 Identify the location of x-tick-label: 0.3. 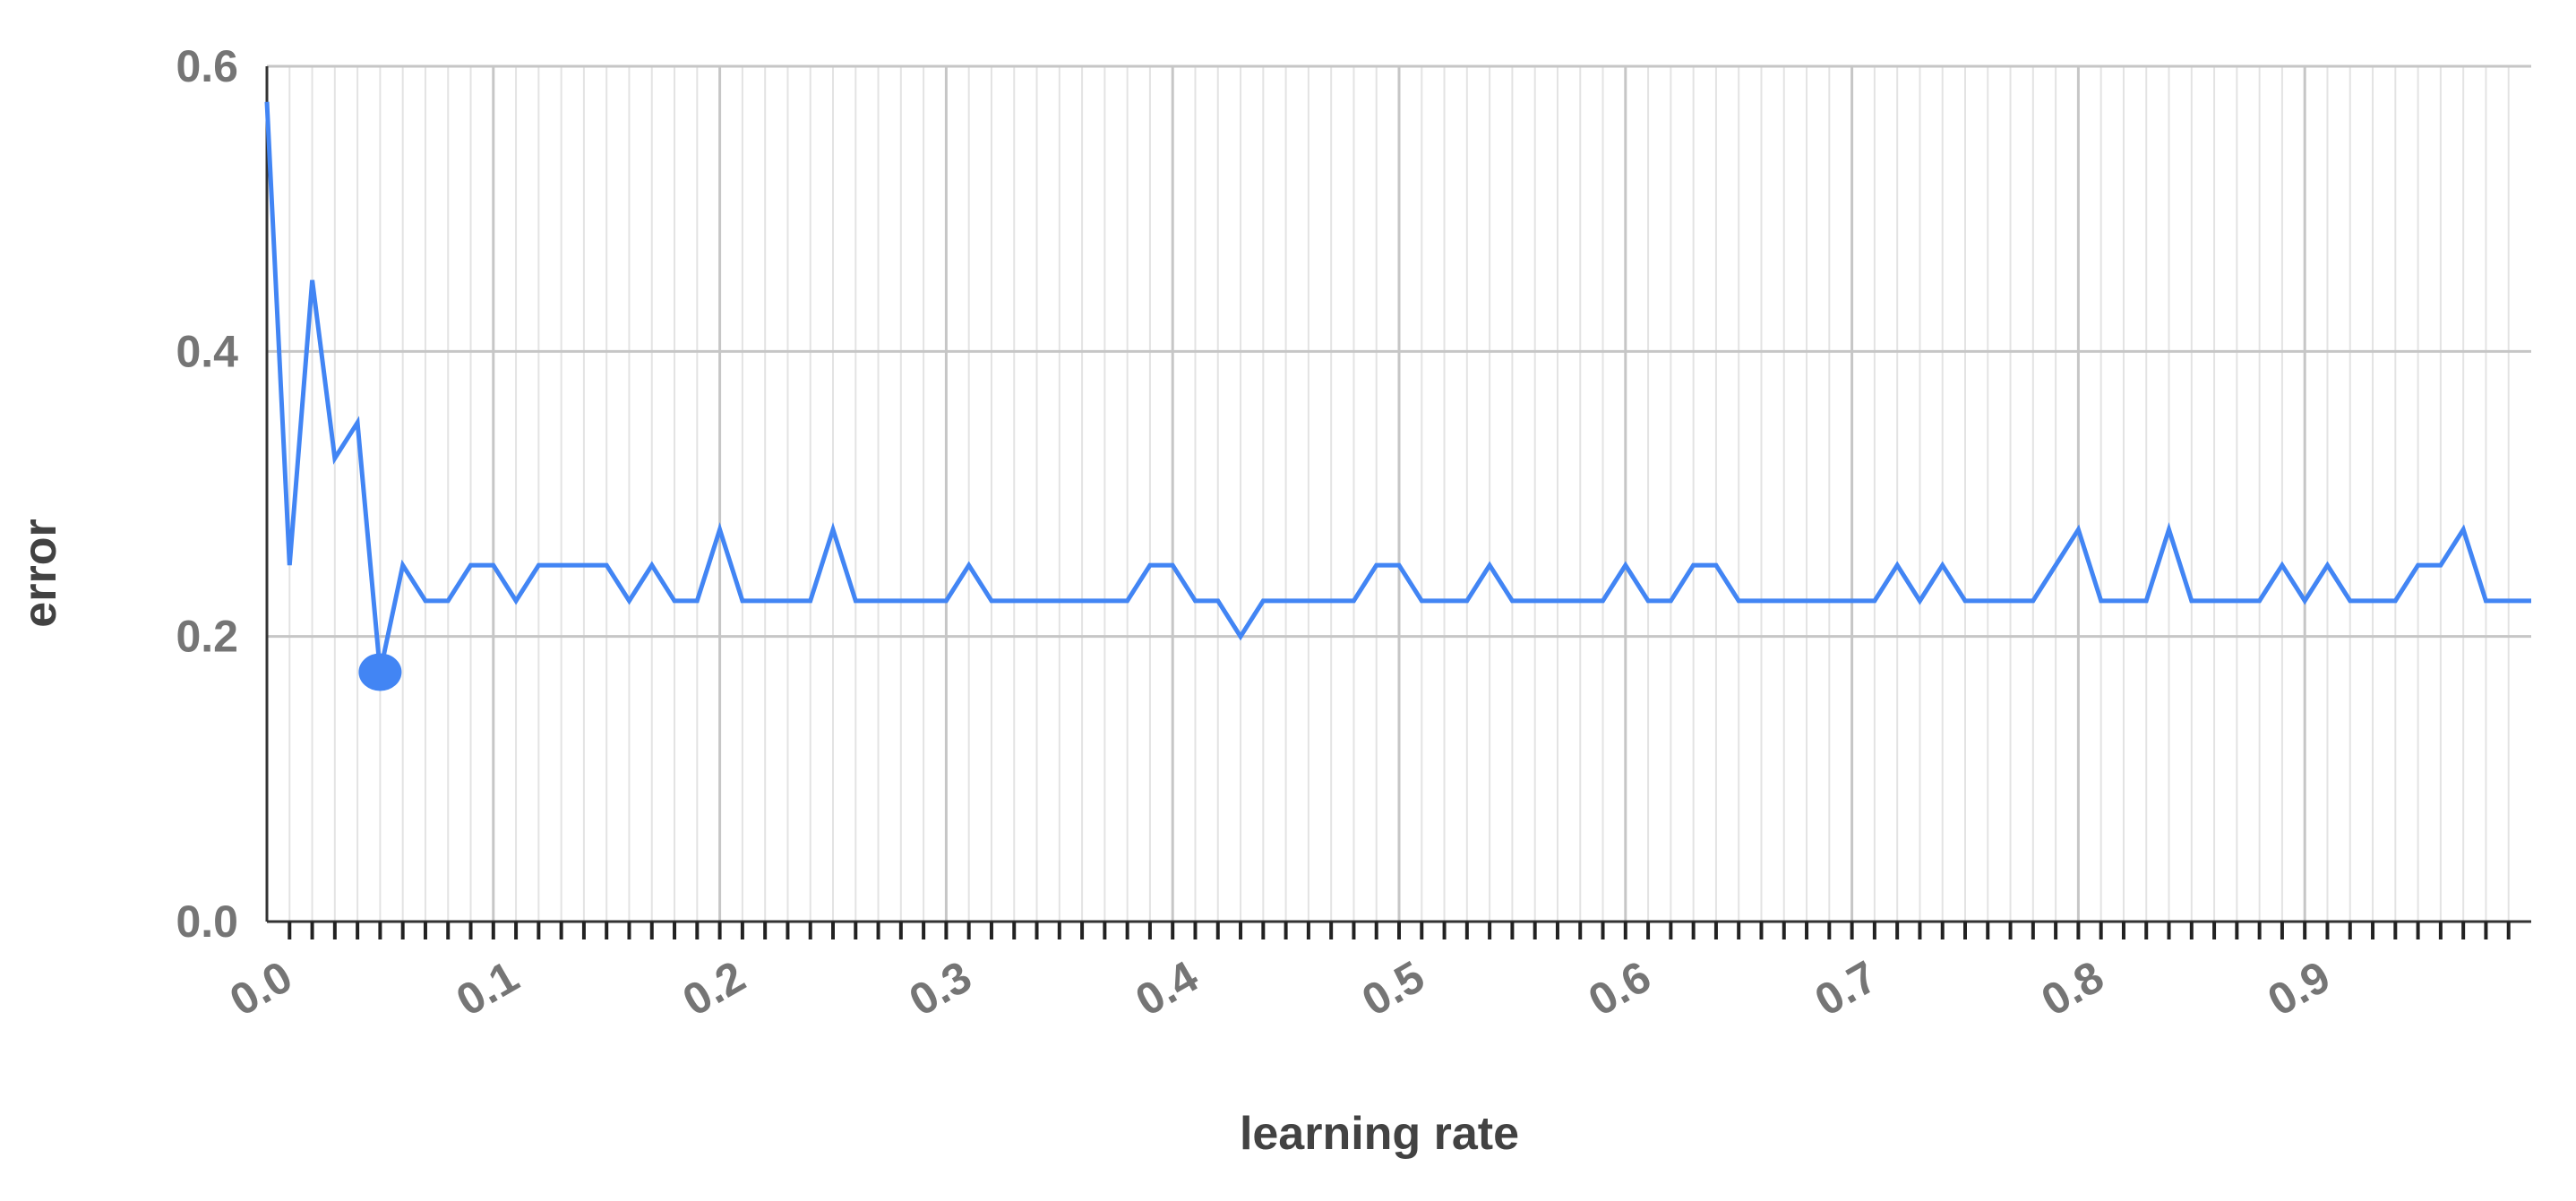
(940, 988).